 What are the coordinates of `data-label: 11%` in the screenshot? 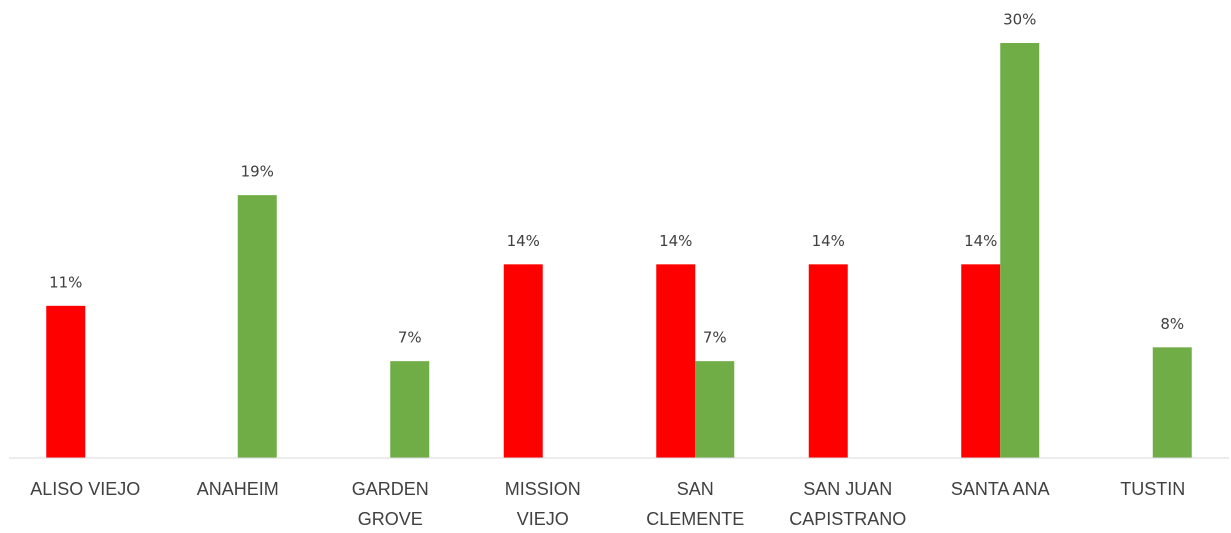 It's located at (65, 282).